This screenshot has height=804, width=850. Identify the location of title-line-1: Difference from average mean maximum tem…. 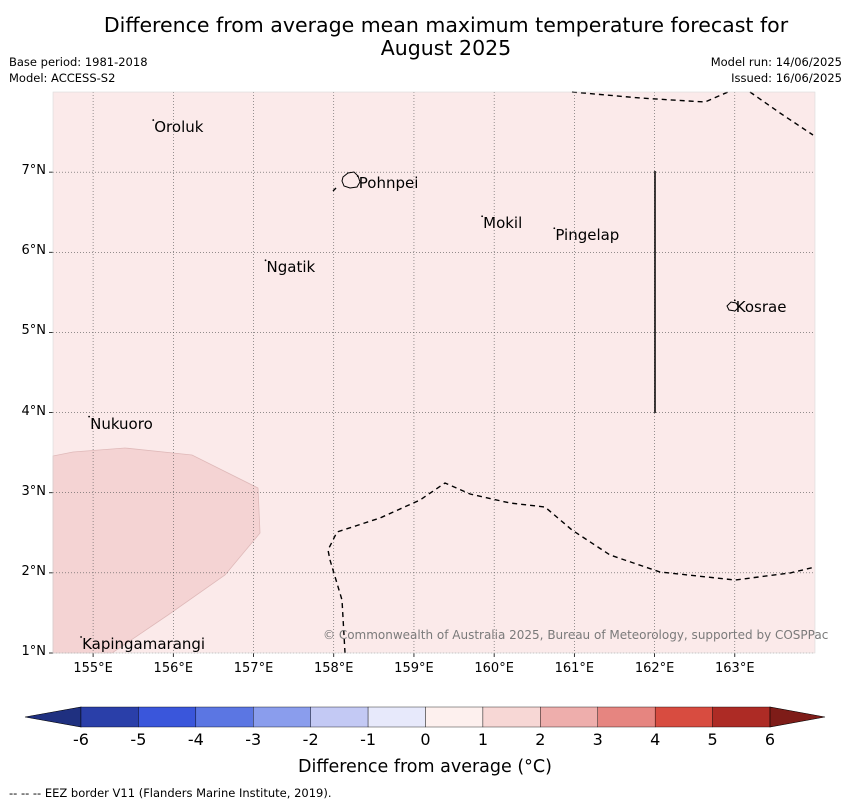
(446, 25).